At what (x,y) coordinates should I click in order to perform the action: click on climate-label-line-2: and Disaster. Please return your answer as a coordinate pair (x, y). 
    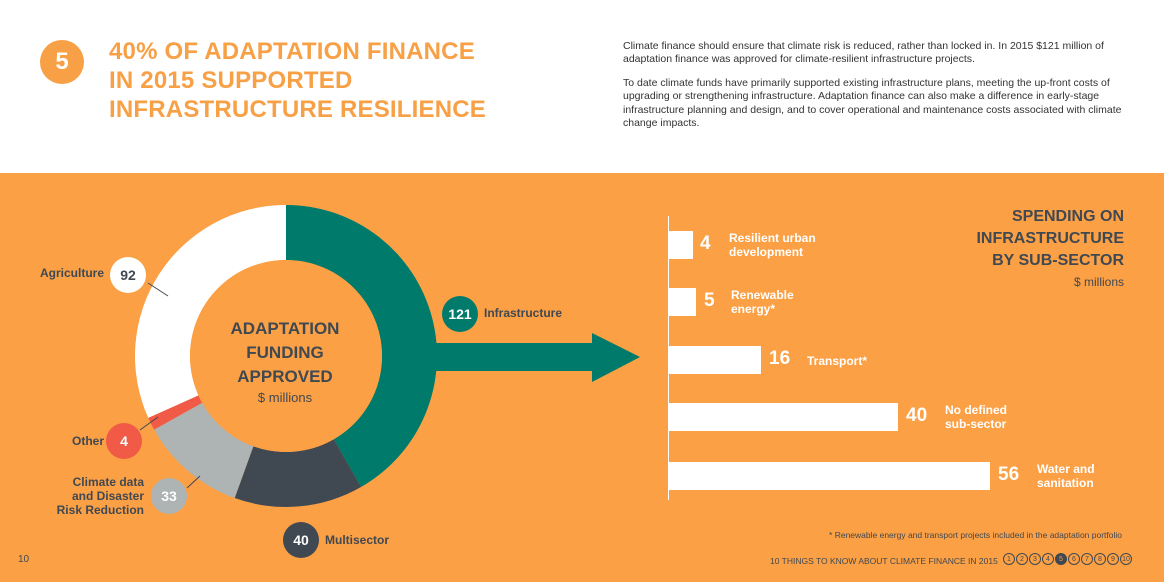
    Looking at the image, I should click on (107, 496).